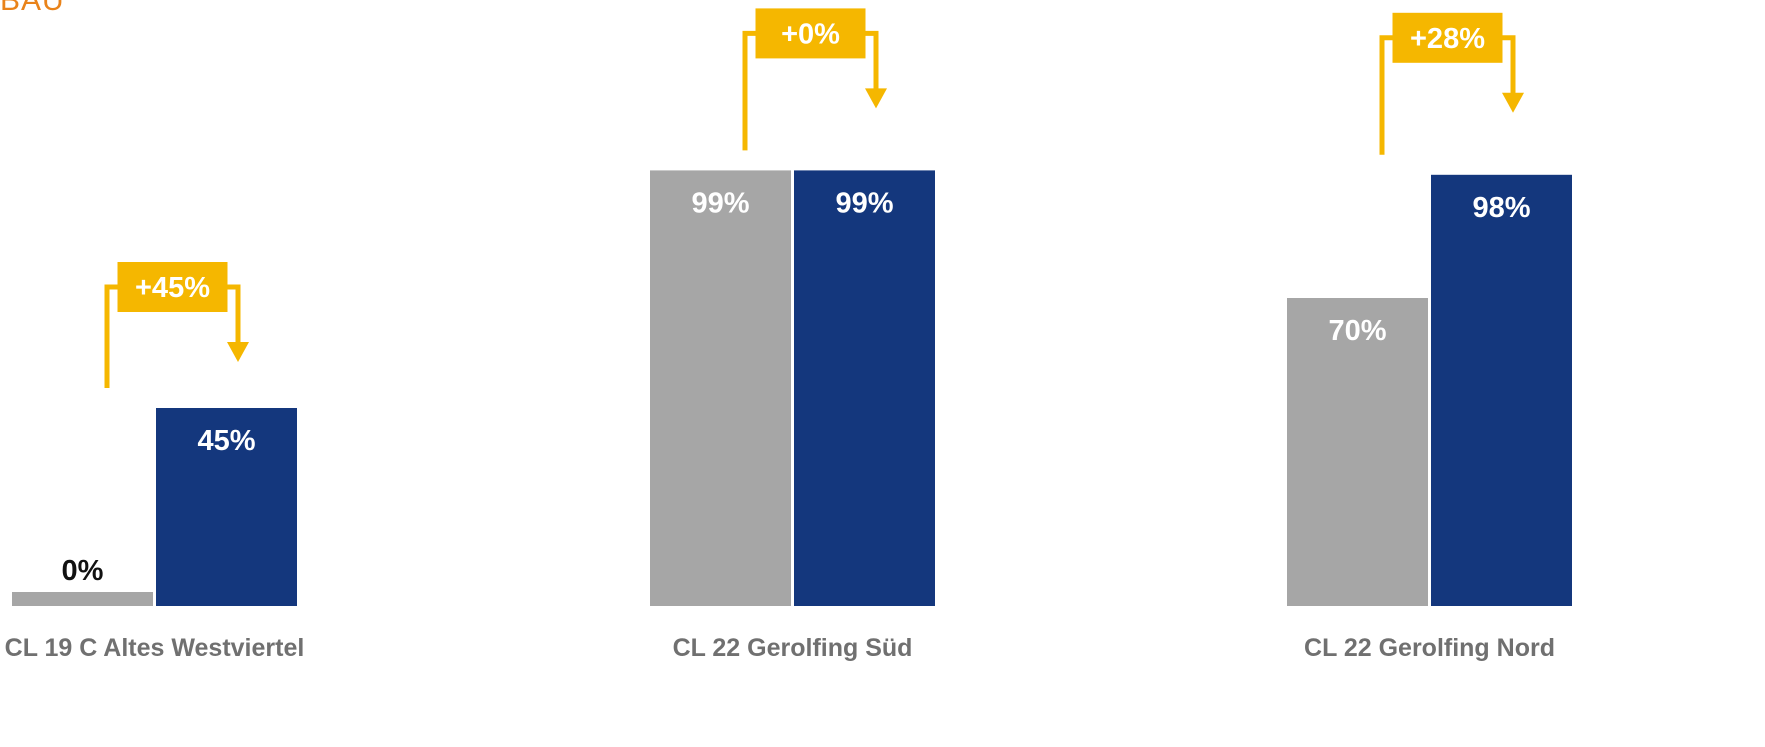 Image resolution: width=1765 pixels, height=747 pixels. I want to click on value-label-after-0: 45%, so click(226, 441).